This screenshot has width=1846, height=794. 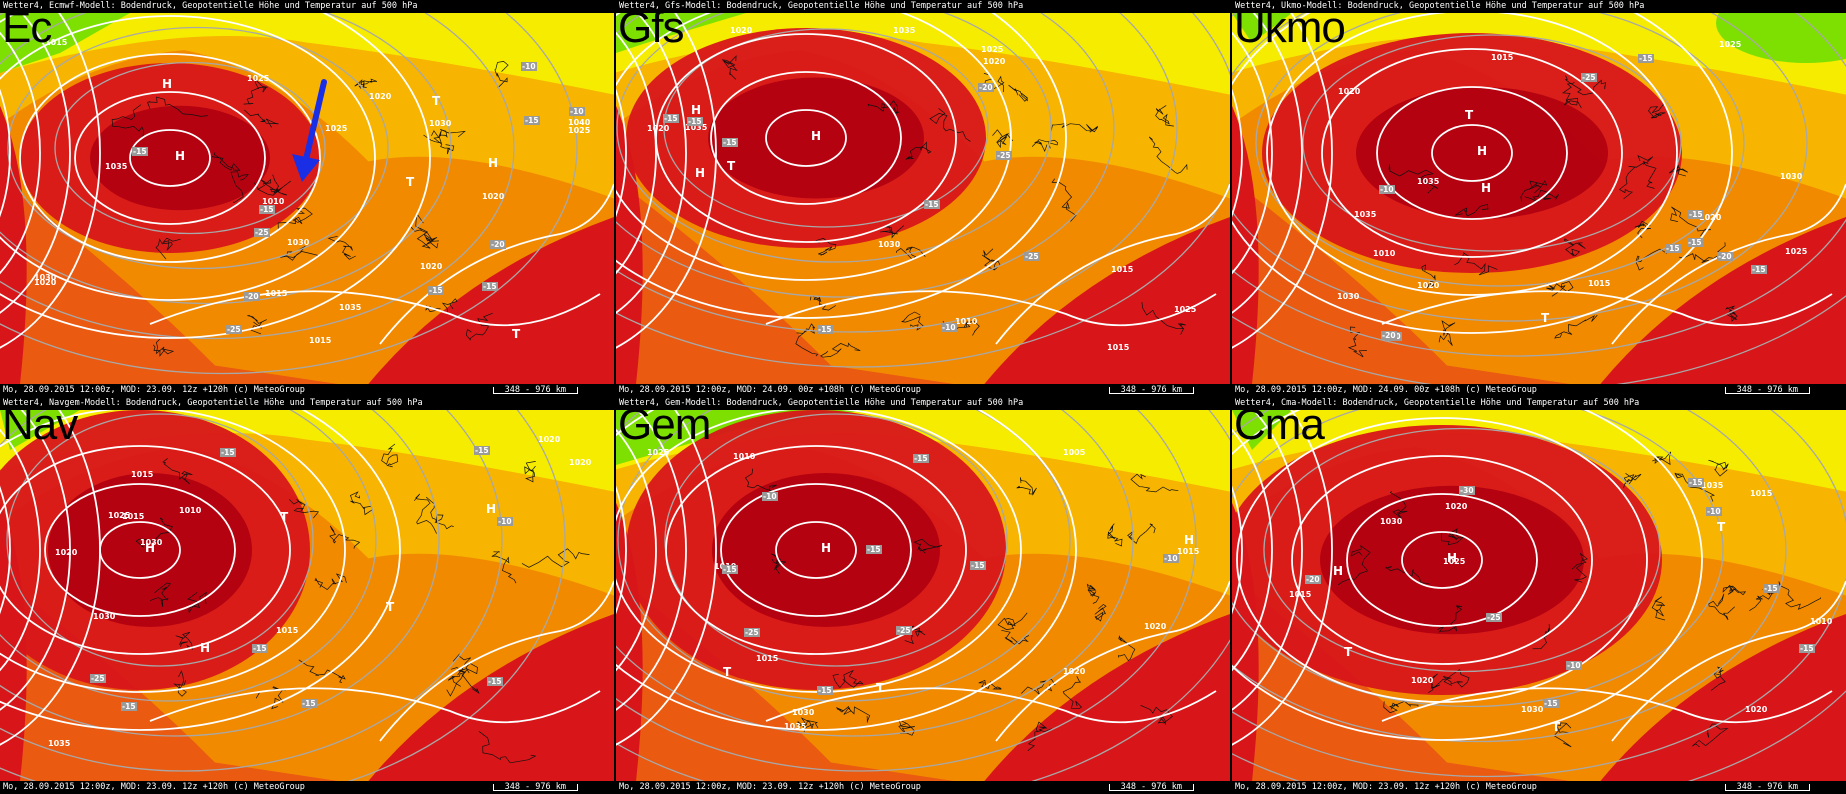 I want to click on field-warm-sw, so click(x=169, y=281).